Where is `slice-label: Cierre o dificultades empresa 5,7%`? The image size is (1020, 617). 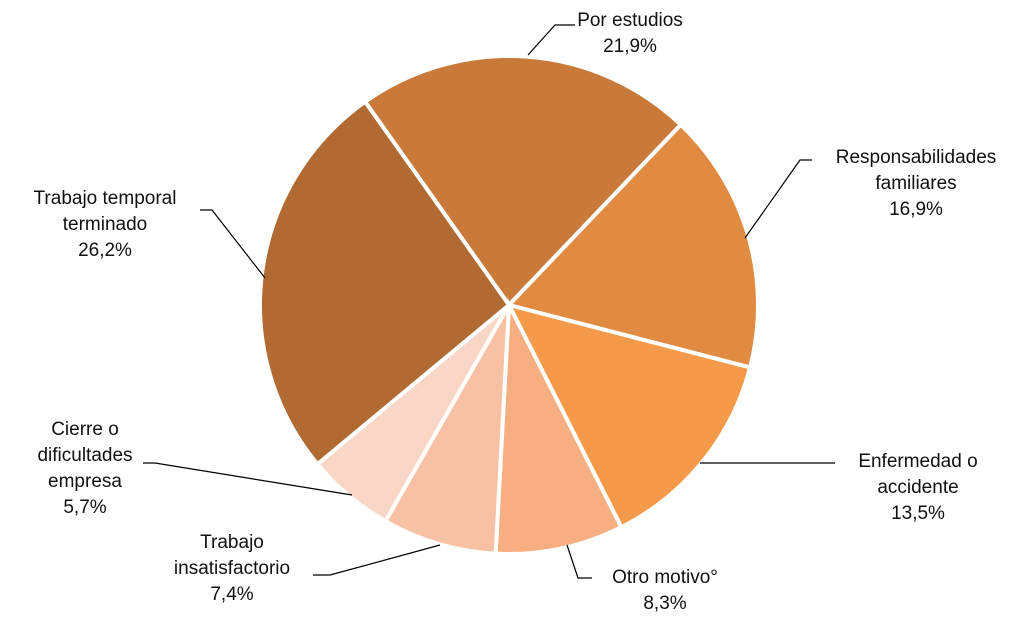 slice-label: Cierre o dificultades empresa 5,7% is located at coordinates (85, 469).